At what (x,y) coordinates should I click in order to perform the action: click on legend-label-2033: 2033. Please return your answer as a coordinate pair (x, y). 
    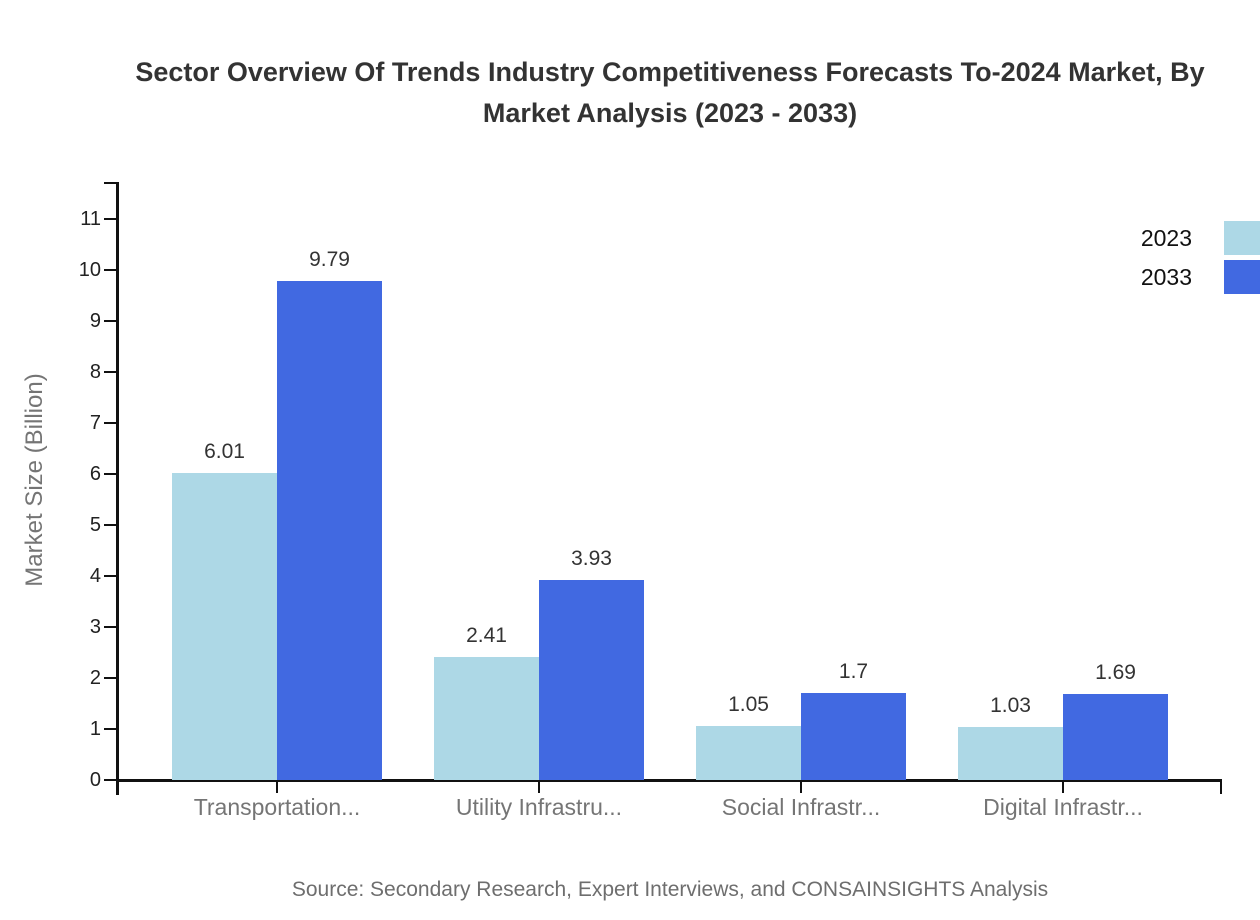
    Looking at the image, I should click on (1166, 277).